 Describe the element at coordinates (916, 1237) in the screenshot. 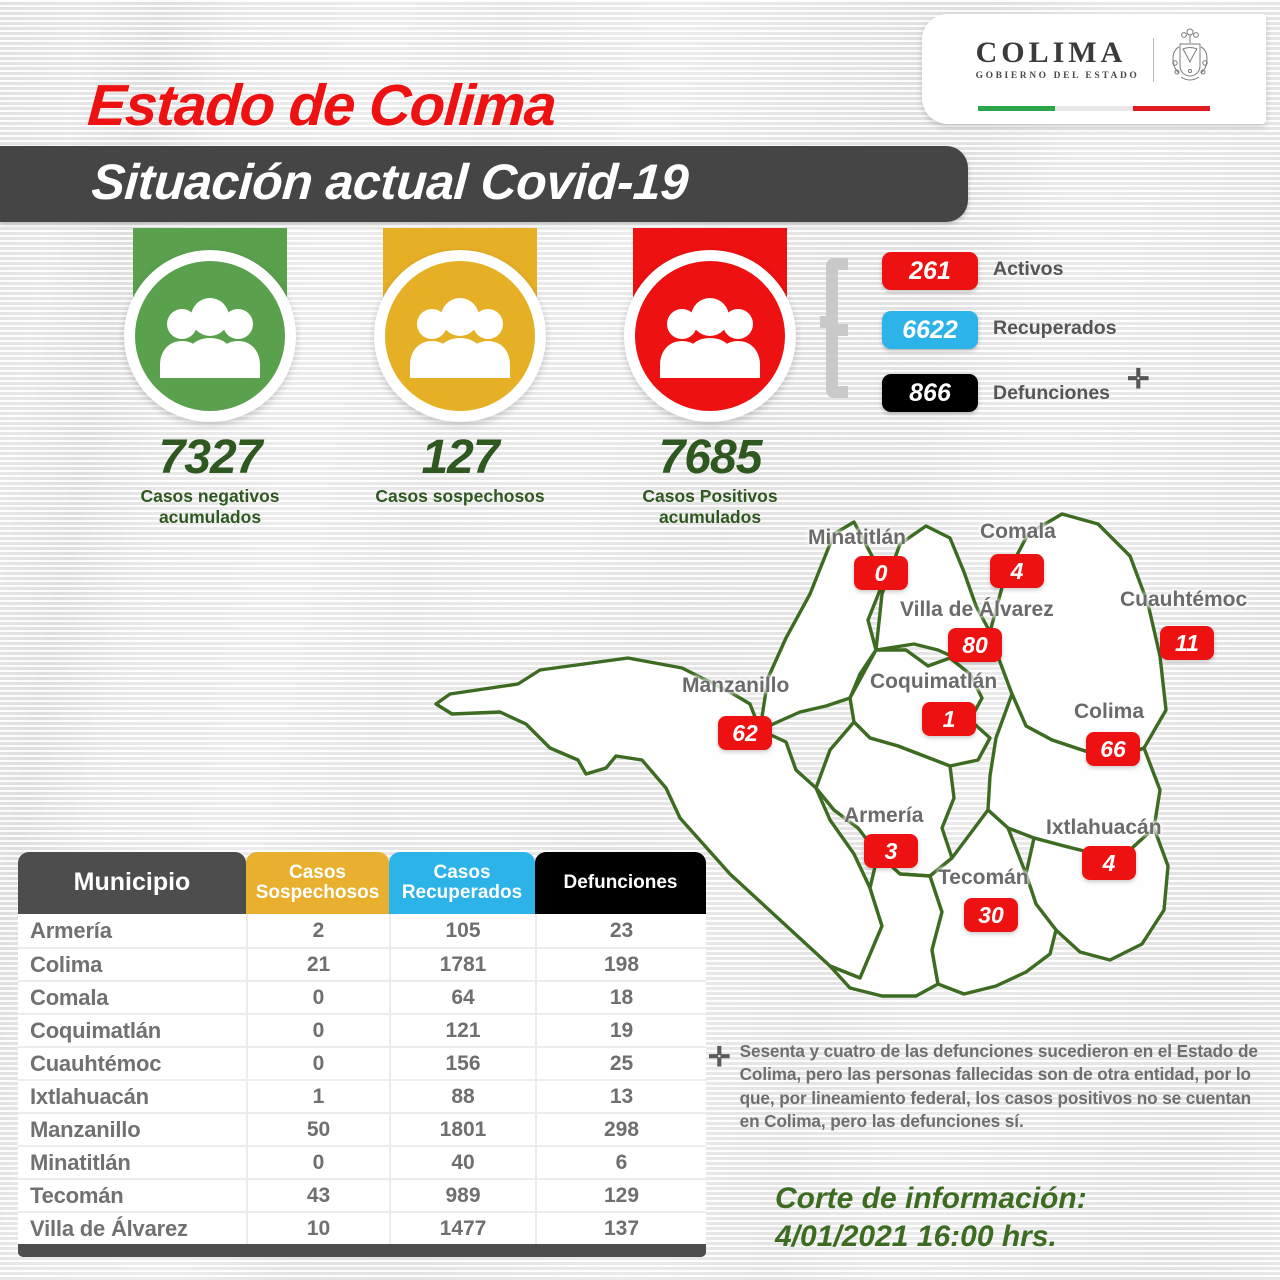

I see `cutoff-datetime: 4/01/2021 16:00 hrs.` at that location.